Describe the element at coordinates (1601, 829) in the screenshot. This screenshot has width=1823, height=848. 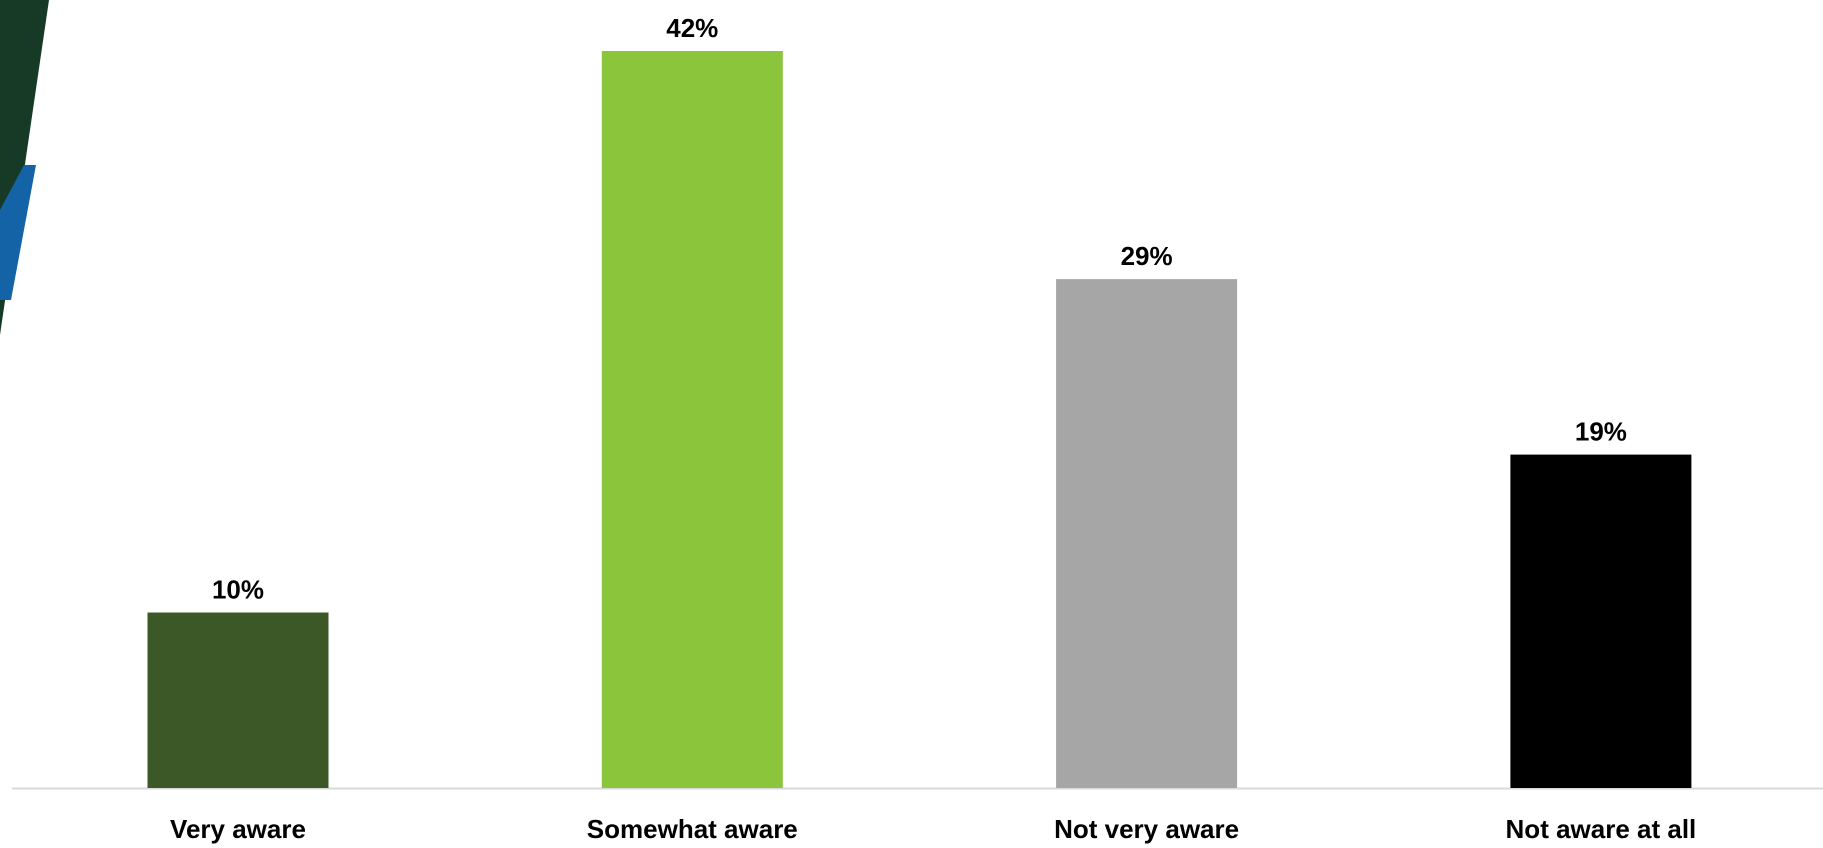
I see `x-tick-label: Not aware at all` at that location.